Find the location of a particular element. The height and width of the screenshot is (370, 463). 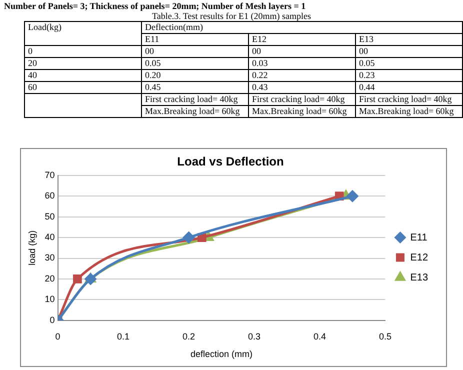

text: 0 is located at coordinates (83, 52).